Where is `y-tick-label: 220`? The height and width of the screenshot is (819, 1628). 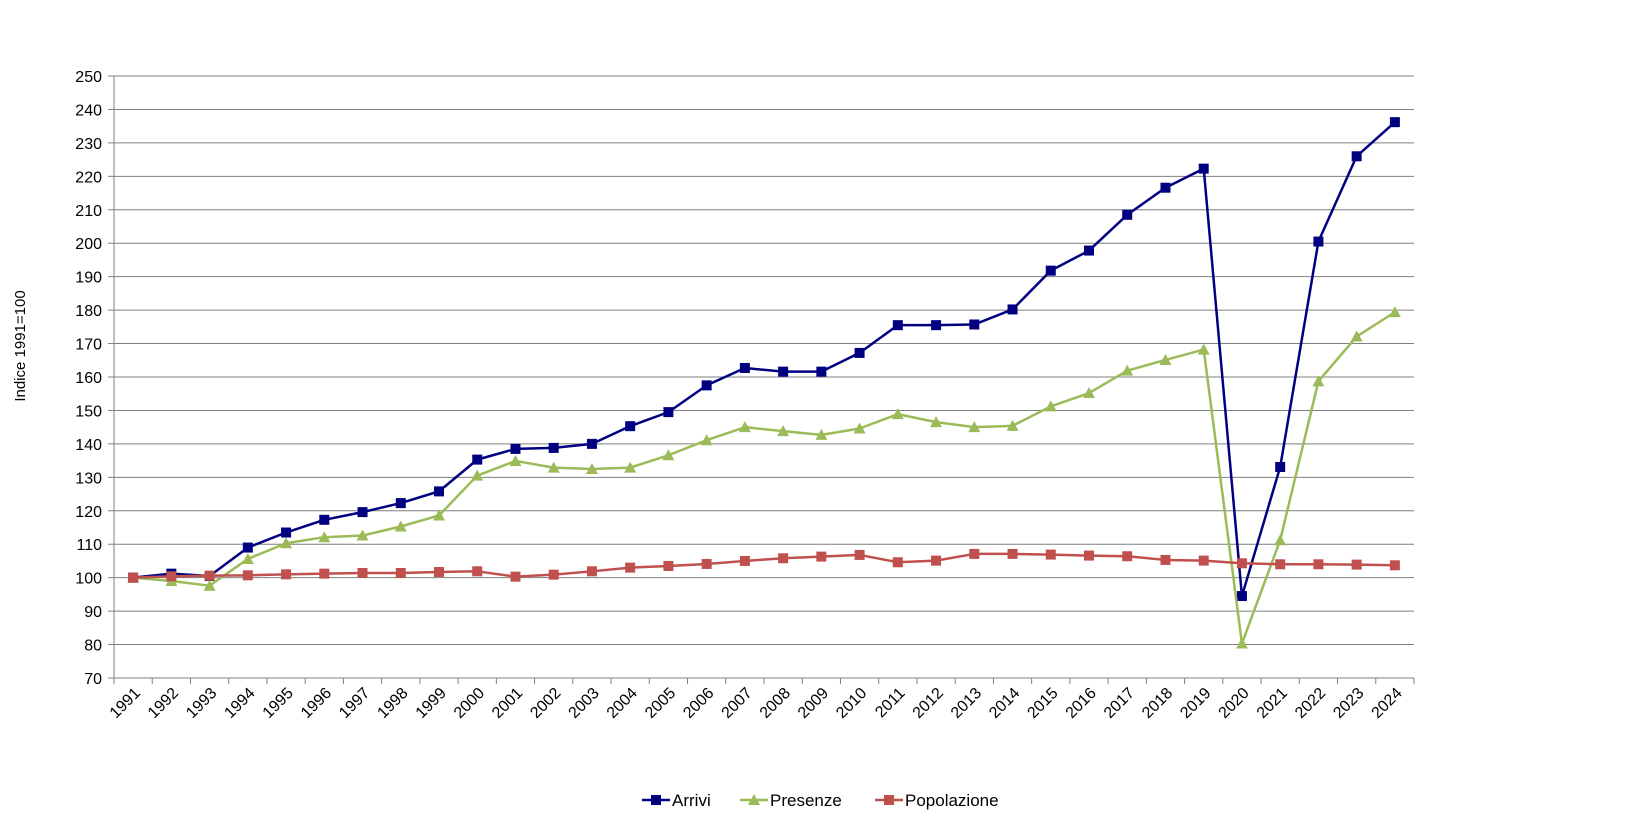 y-tick-label: 220 is located at coordinates (88, 177).